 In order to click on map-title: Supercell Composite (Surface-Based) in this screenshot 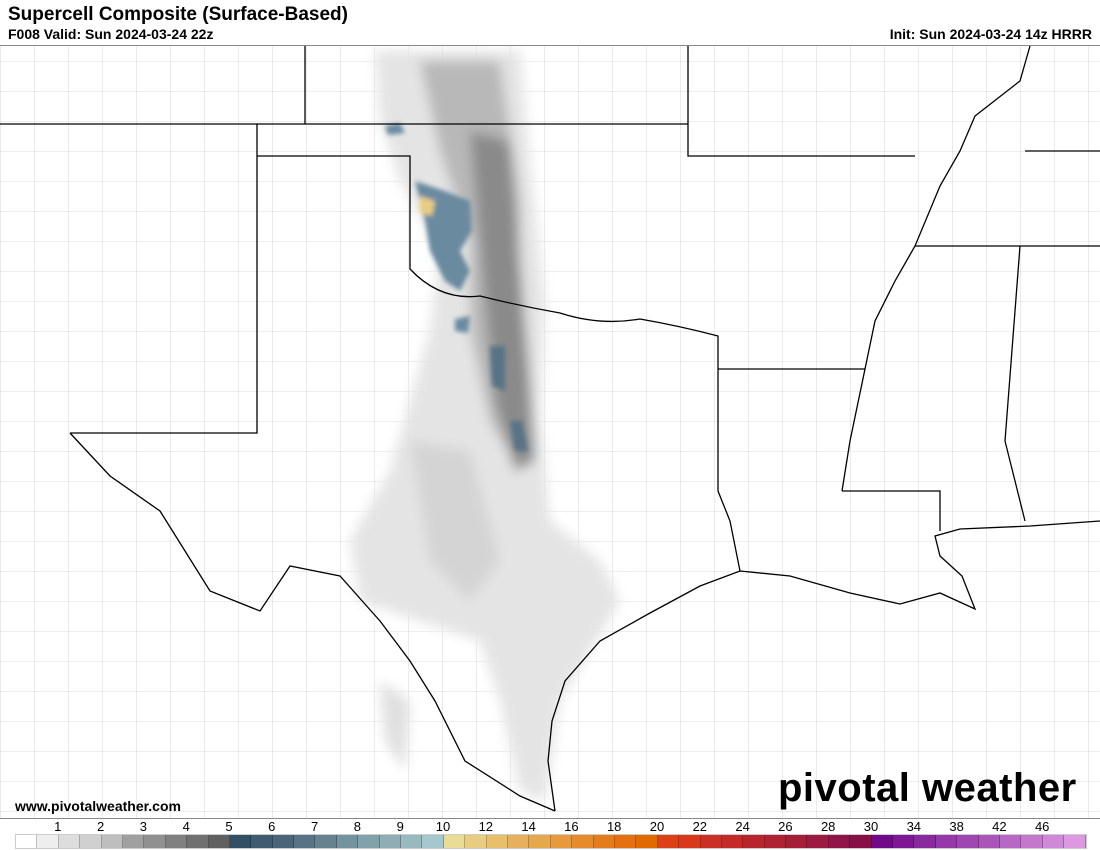, I will do `click(178, 14)`.